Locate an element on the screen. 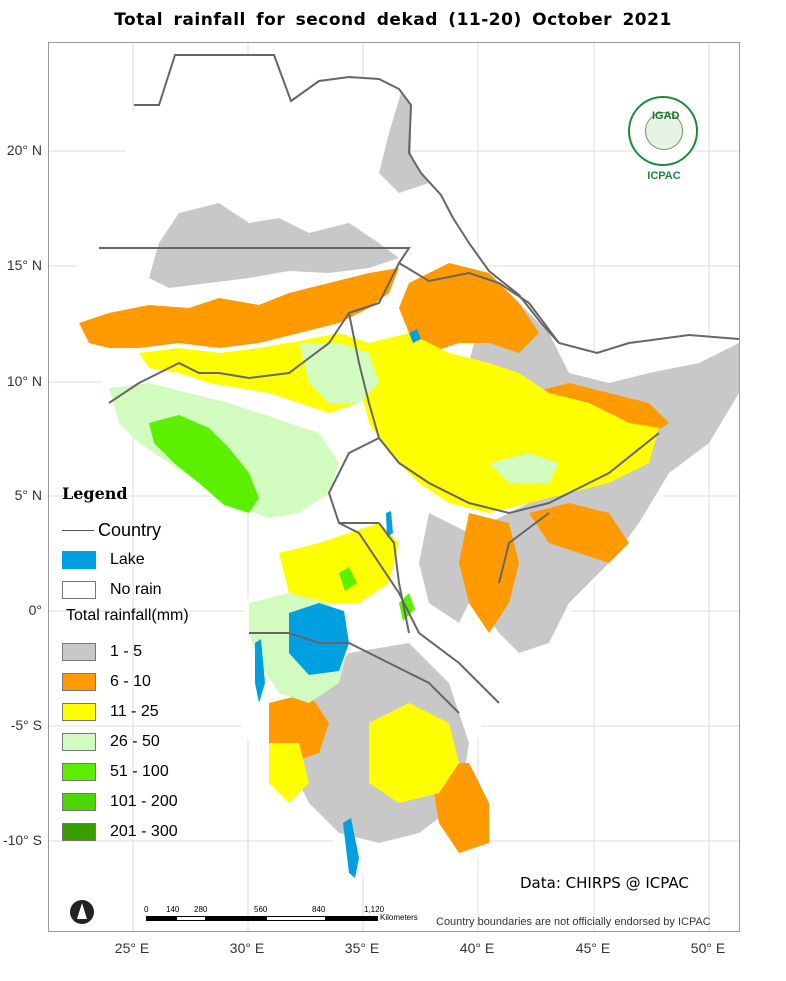 The width and height of the screenshot is (786, 981). scale-tick: 560 is located at coordinates (261, 909).